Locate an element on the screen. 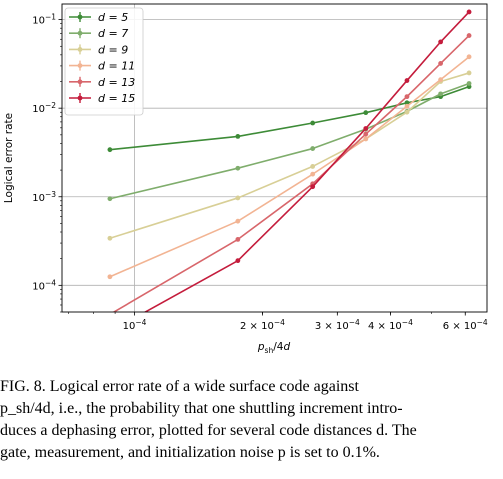 The width and height of the screenshot is (503, 479). legend-label: d = 5 is located at coordinates (113, 17).